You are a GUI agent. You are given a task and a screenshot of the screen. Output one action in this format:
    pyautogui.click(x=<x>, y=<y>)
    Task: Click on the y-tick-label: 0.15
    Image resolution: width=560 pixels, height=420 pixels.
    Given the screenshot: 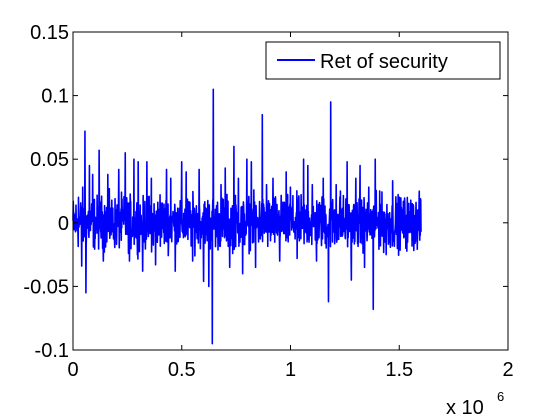 What is the action you would take?
    pyautogui.click(x=49, y=33)
    